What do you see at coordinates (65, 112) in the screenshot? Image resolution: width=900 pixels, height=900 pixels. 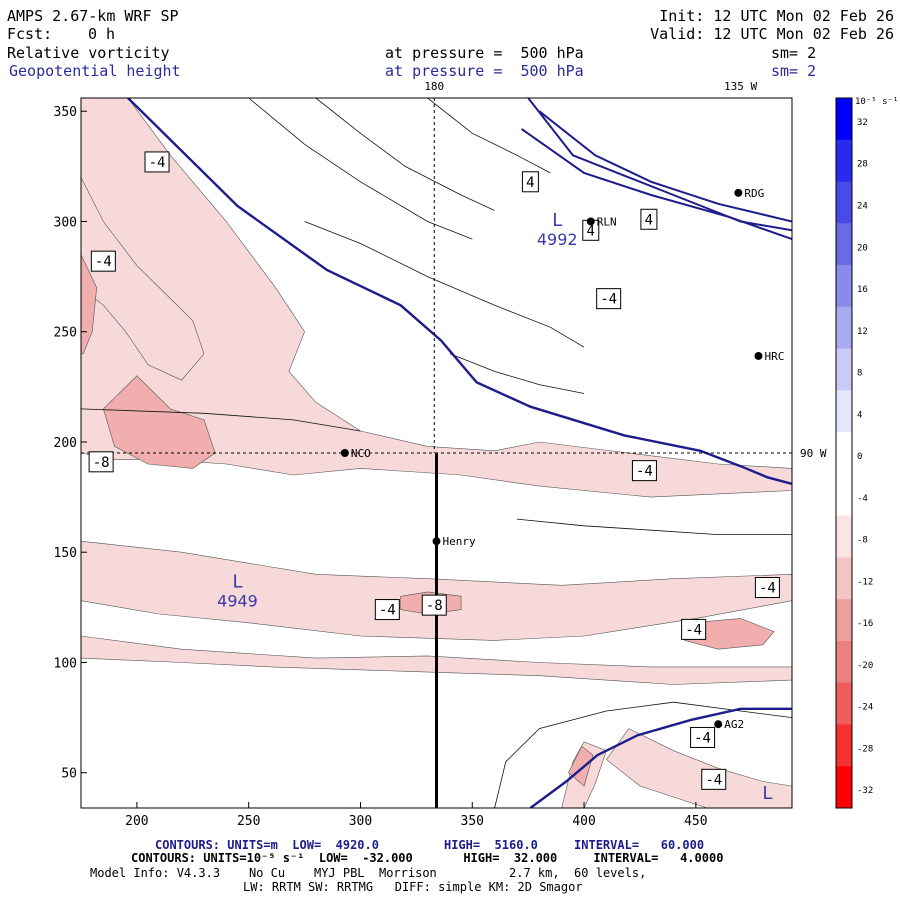 I see `y-tick-label: 350` at bounding box center [65, 112].